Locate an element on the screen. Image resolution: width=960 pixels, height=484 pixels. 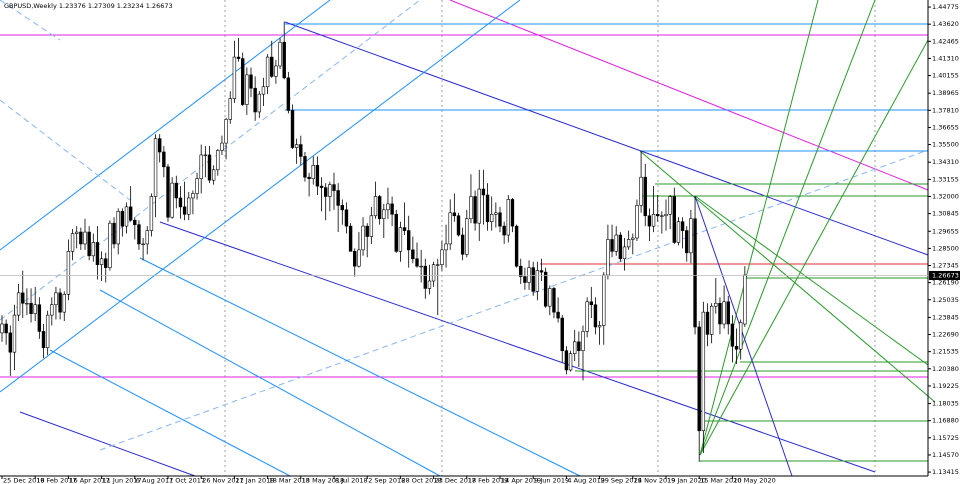
y-tick-label: 1.42465 is located at coordinates (945, 41).